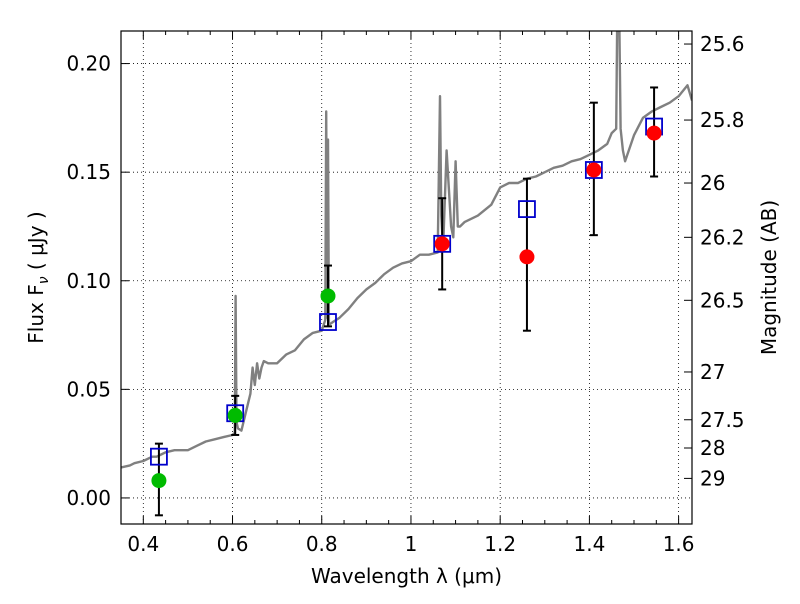  I want to click on y-axis-label-sub: ν, so click(44, 280).